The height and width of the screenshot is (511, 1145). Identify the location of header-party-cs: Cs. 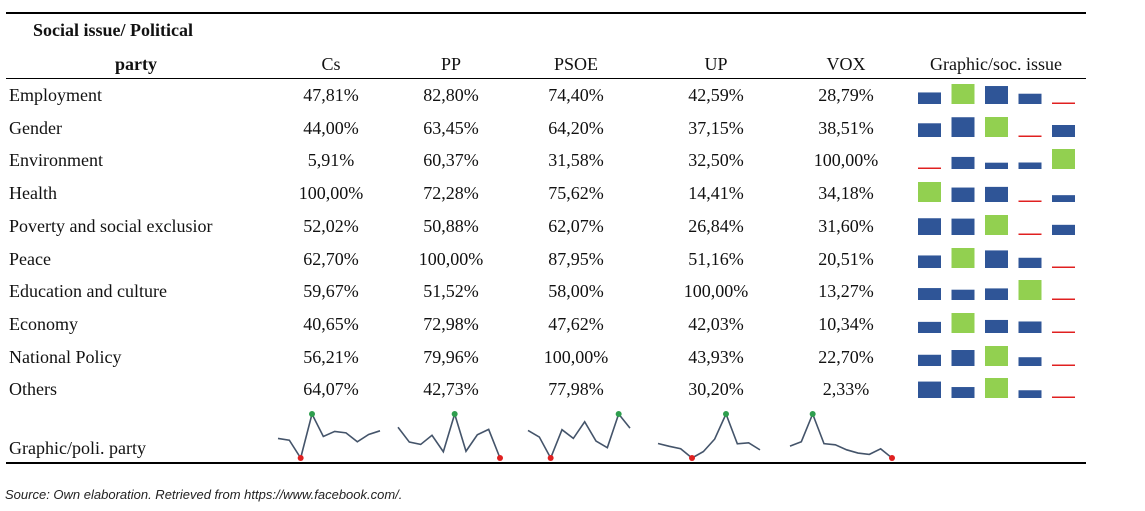
(331, 64).